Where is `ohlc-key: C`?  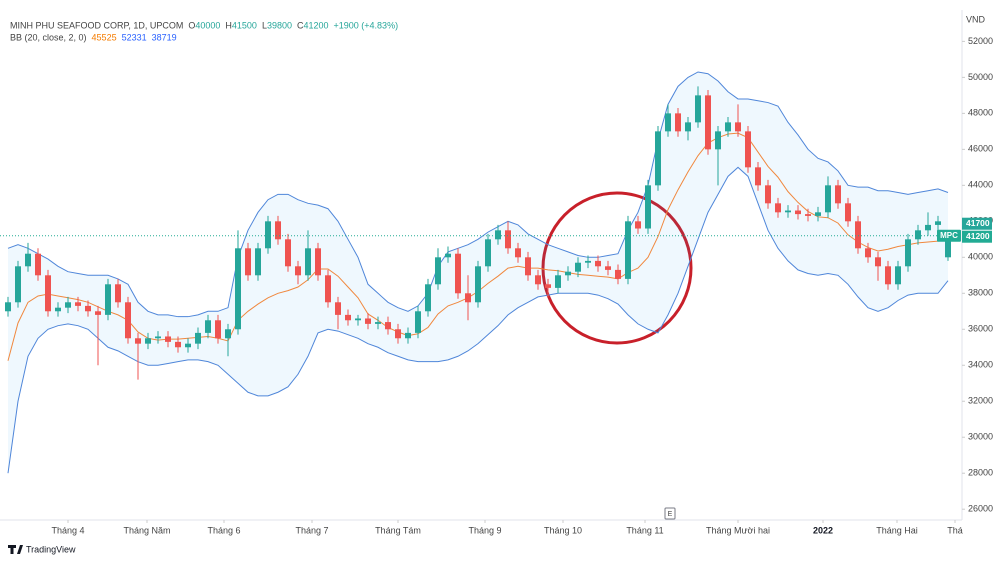 ohlc-key: C is located at coordinates (300, 25).